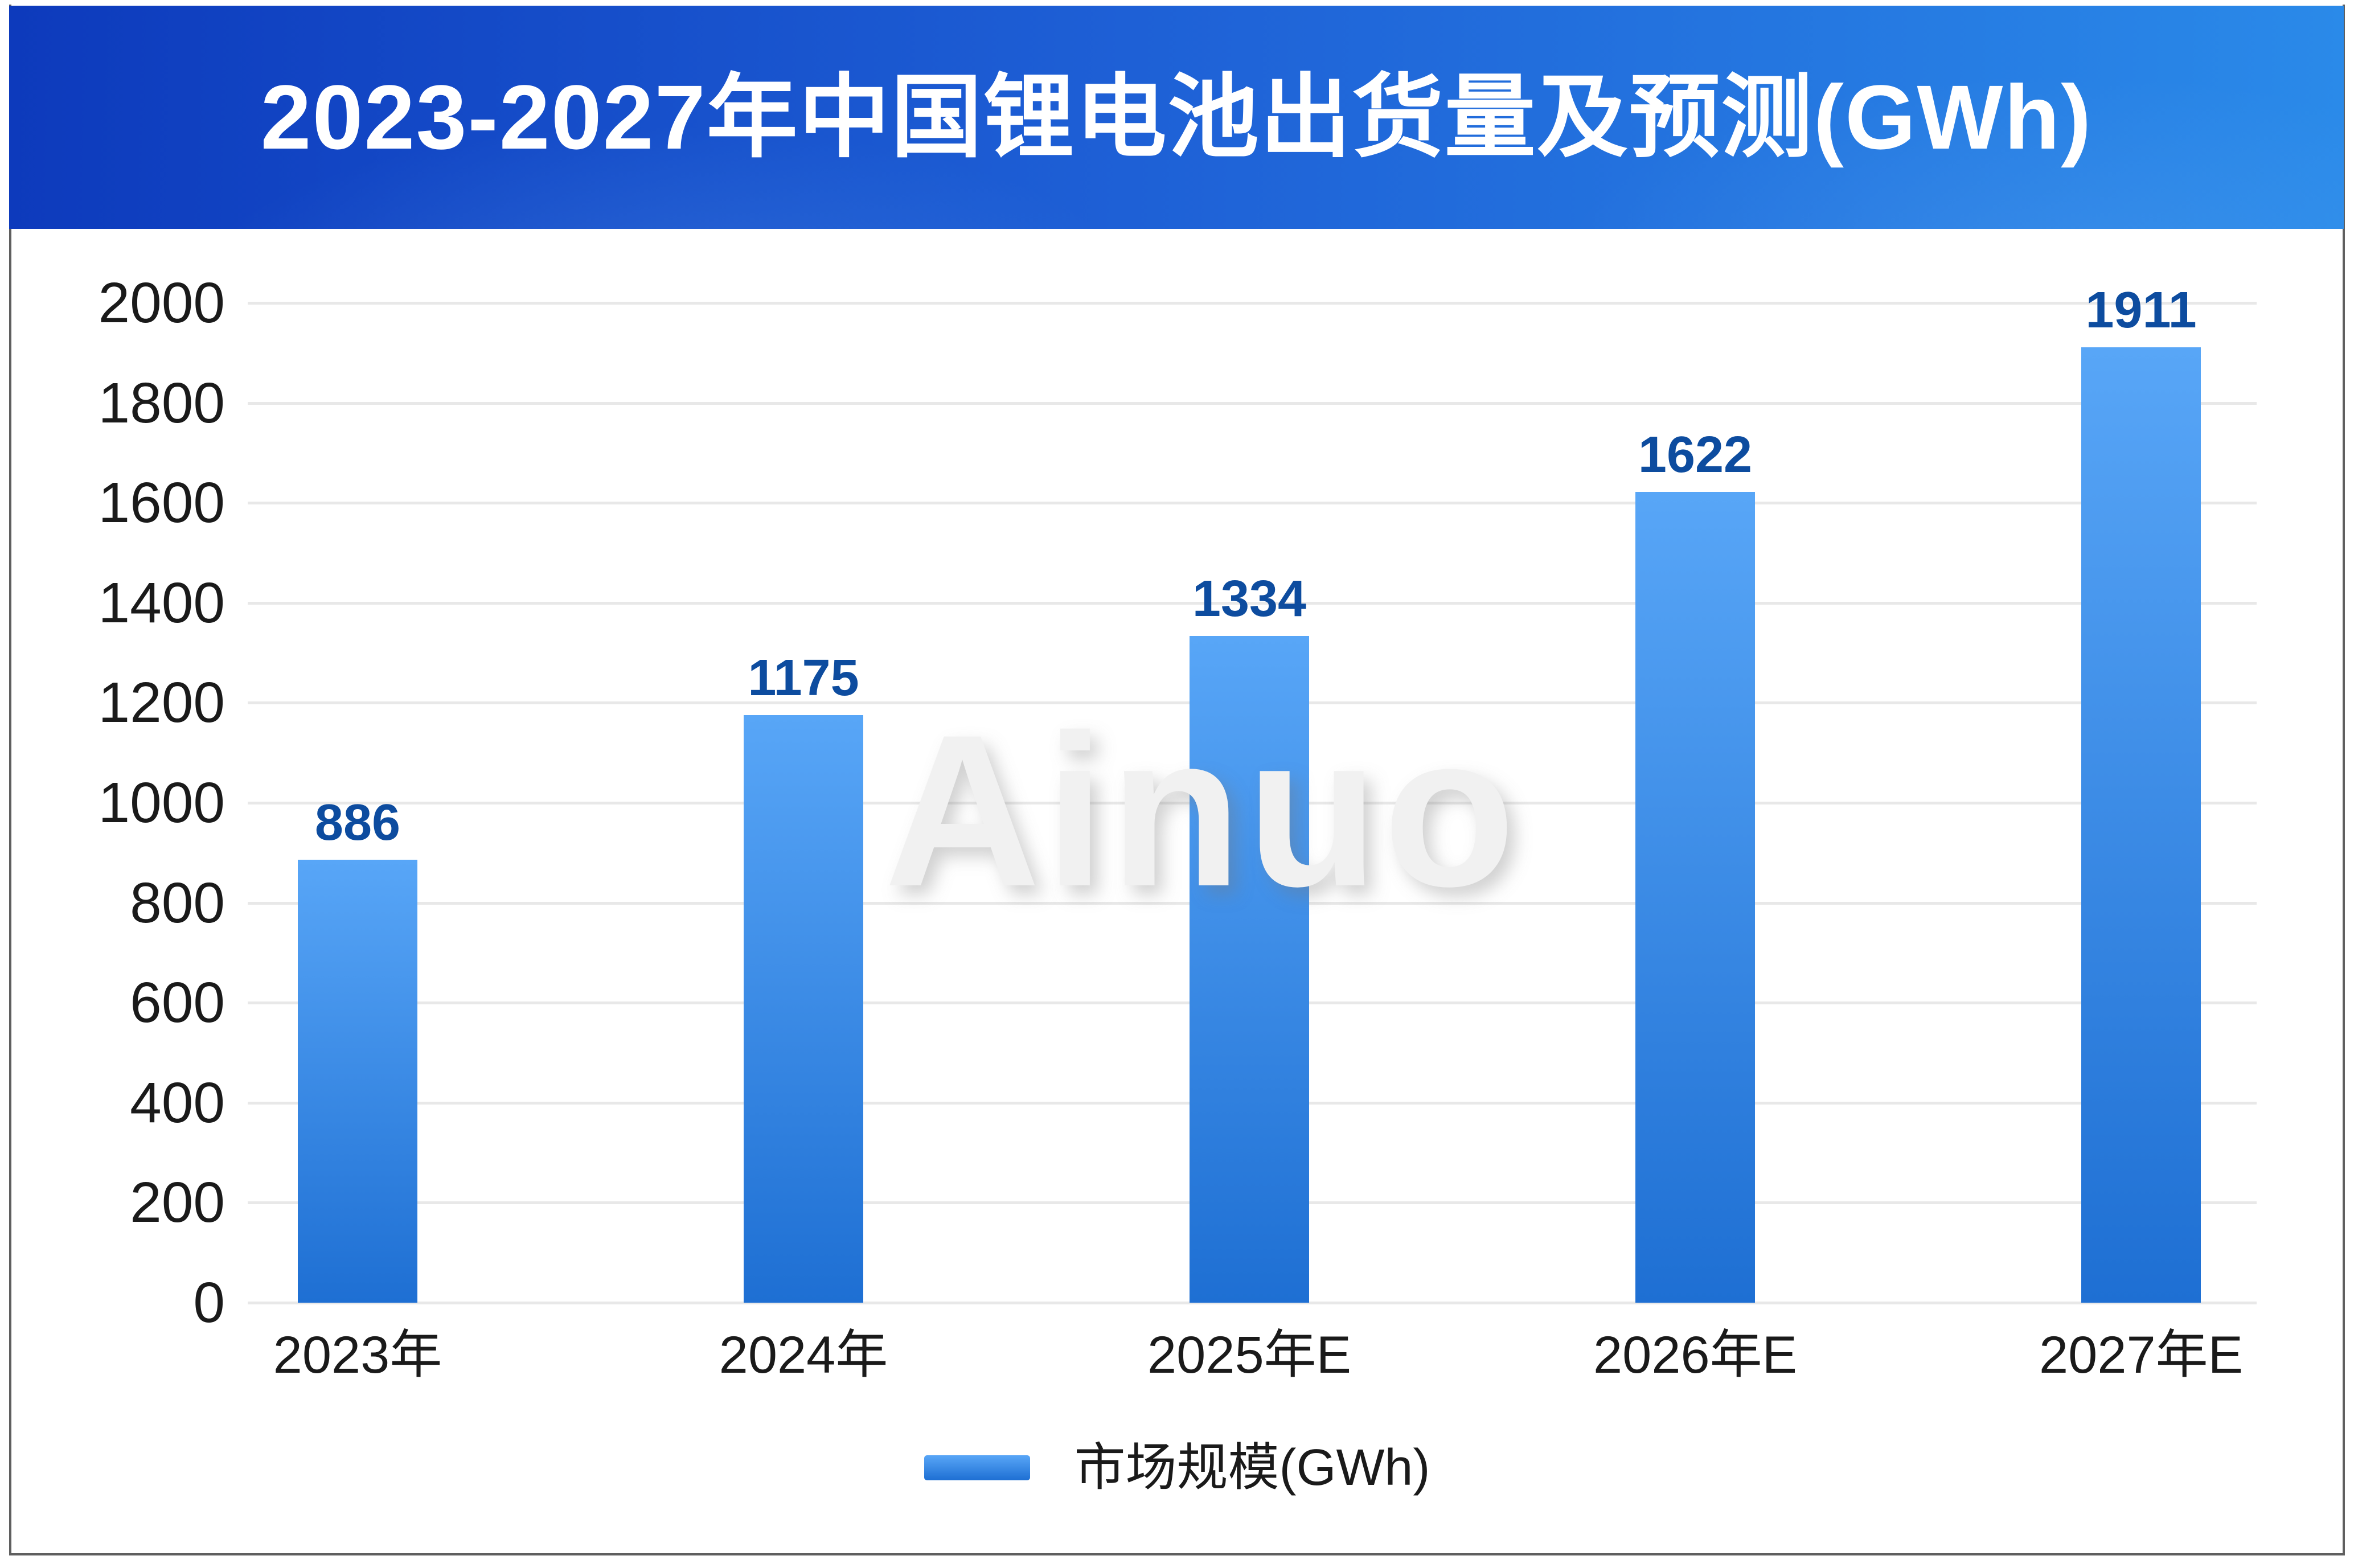 This screenshot has width=2354, height=1568. What do you see at coordinates (177, 1203) in the screenshot?
I see `y-tick-label-200: 200` at bounding box center [177, 1203].